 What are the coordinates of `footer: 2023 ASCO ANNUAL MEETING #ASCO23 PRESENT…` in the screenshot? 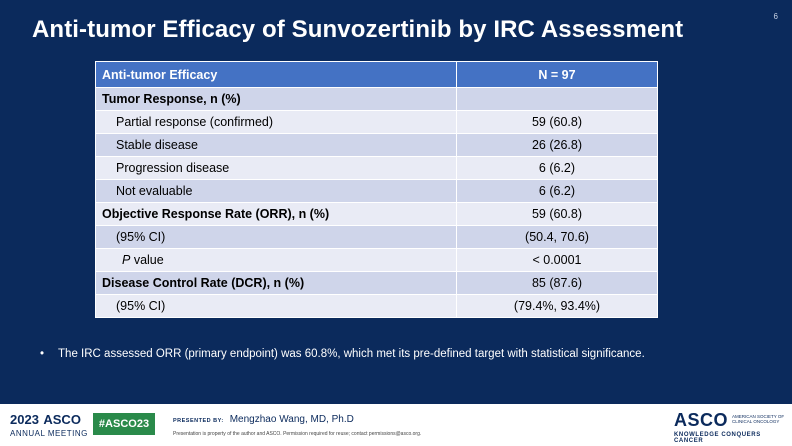 It's located at (396, 425).